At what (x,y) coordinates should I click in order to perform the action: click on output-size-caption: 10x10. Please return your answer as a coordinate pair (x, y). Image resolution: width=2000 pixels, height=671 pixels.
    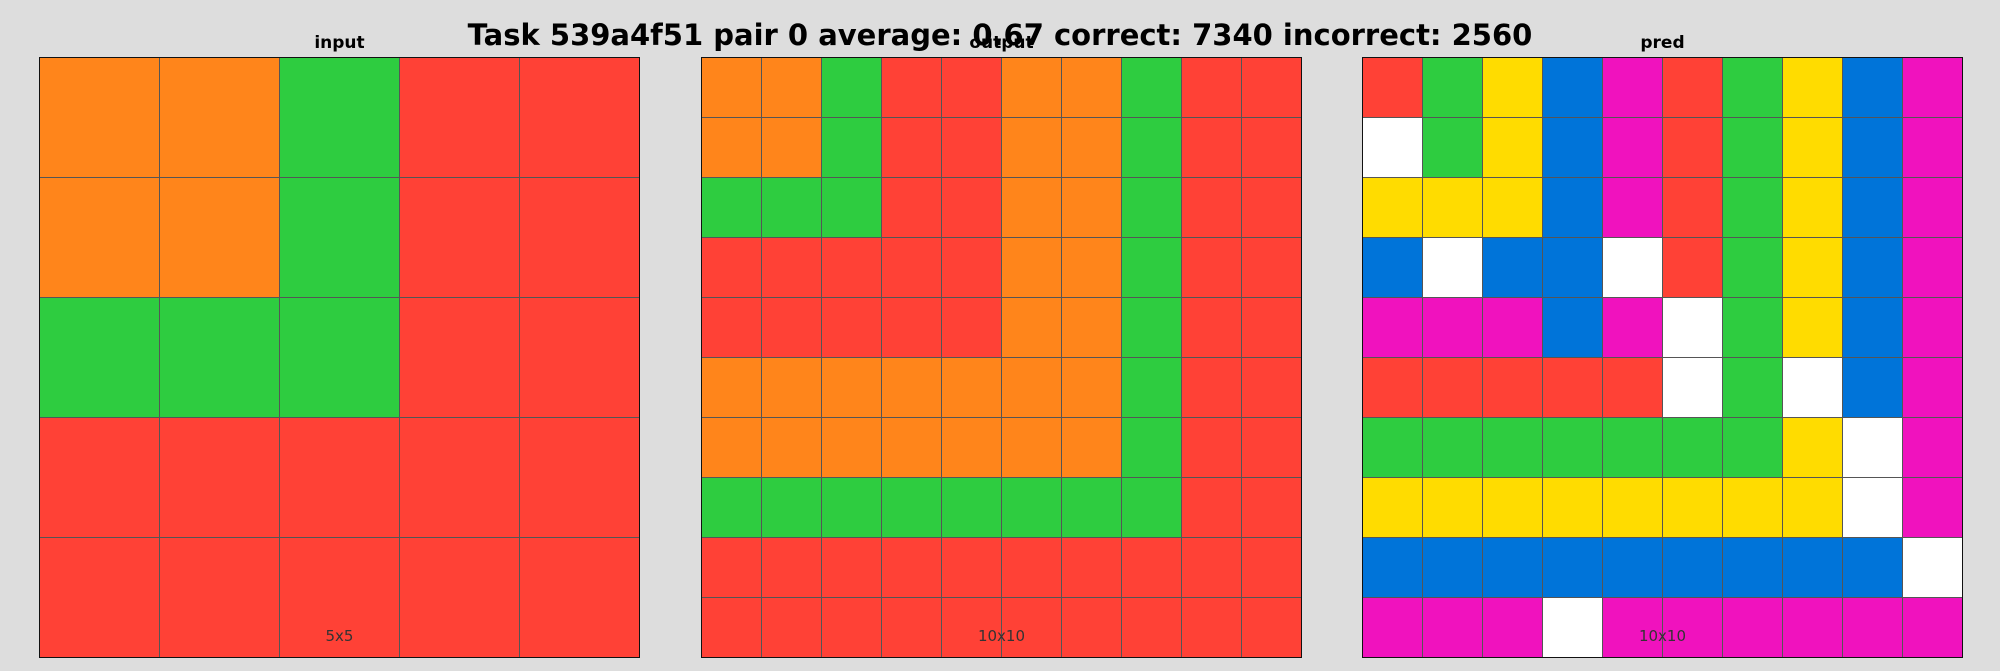
    Looking at the image, I should click on (1001, 636).